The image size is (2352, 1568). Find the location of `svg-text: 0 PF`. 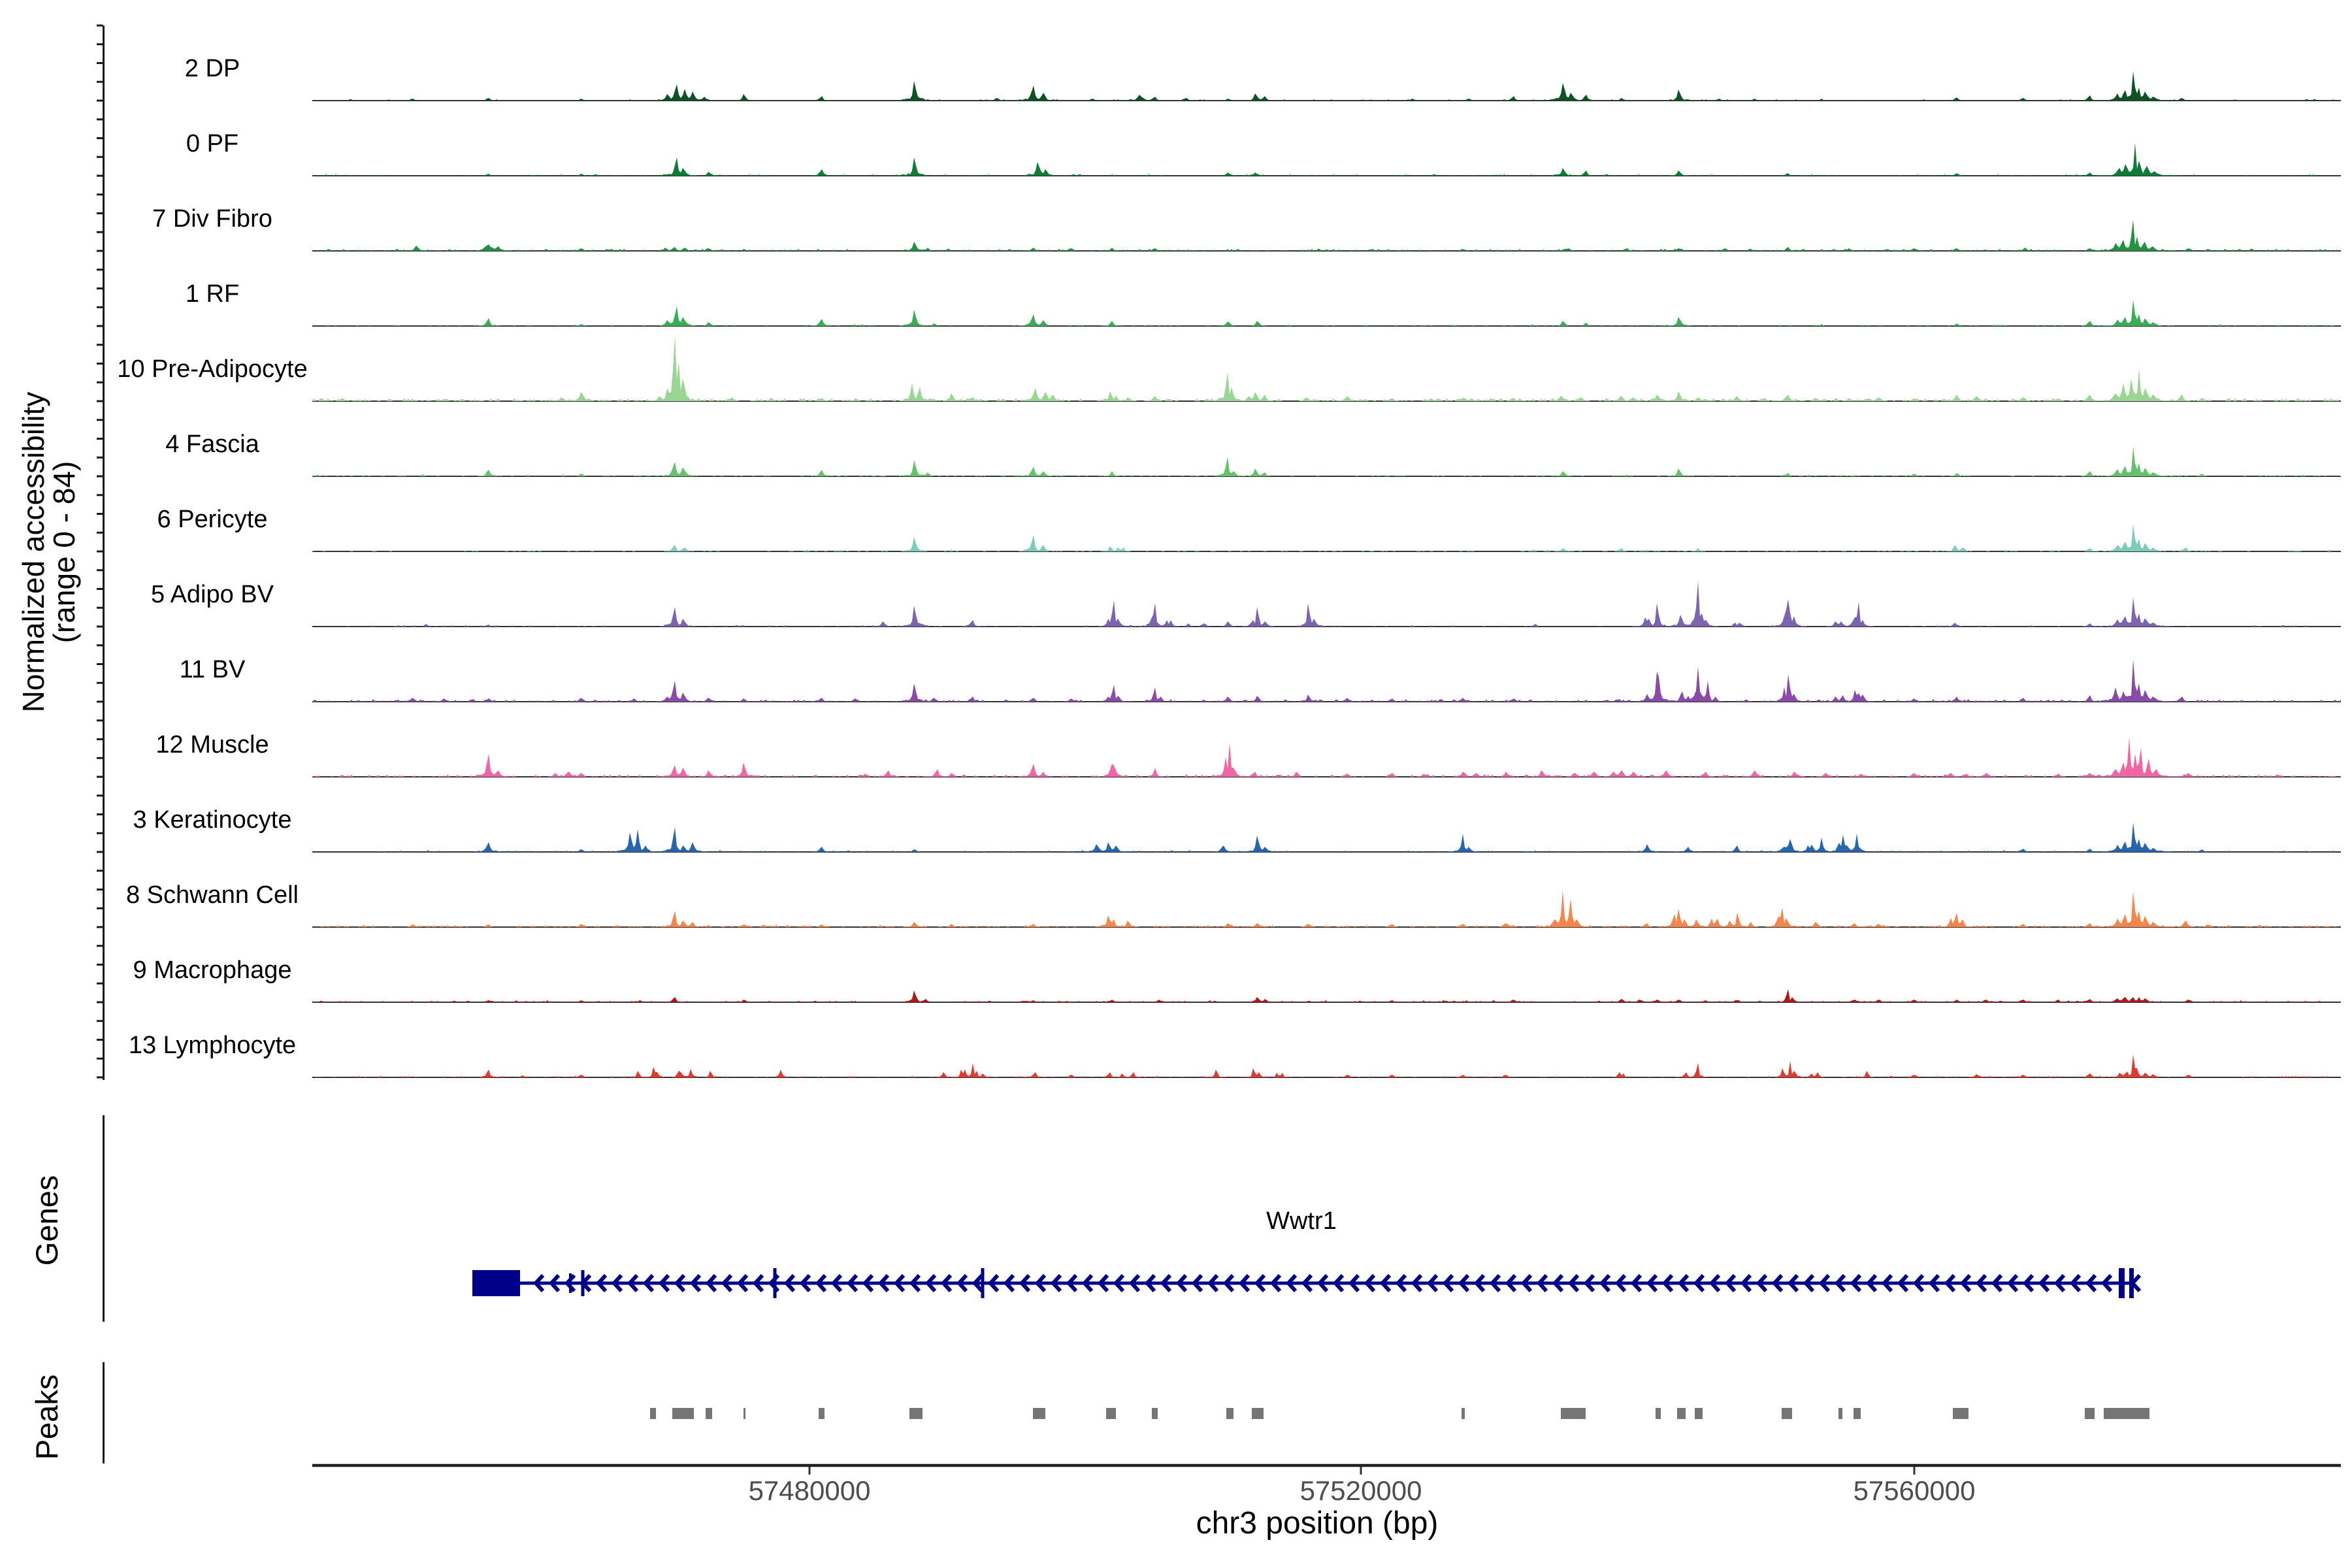

svg-text: 0 PF is located at coordinates (212, 143).